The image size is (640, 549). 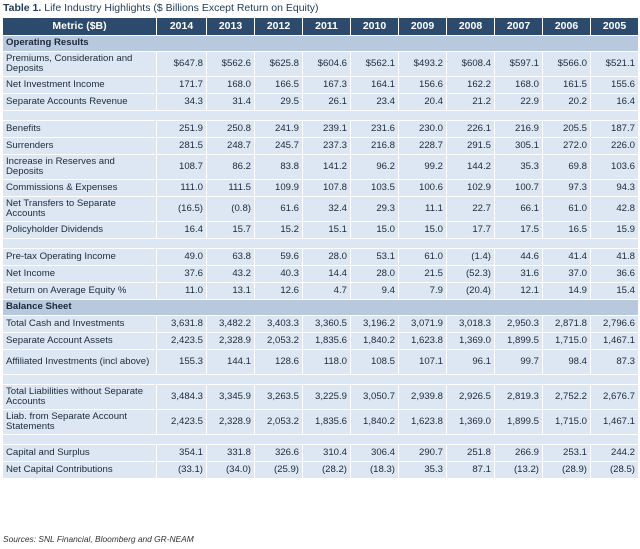 What do you see at coordinates (566, 257) in the screenshot?
I see `value-cell: 41.4` at bounding box center [566, 257].